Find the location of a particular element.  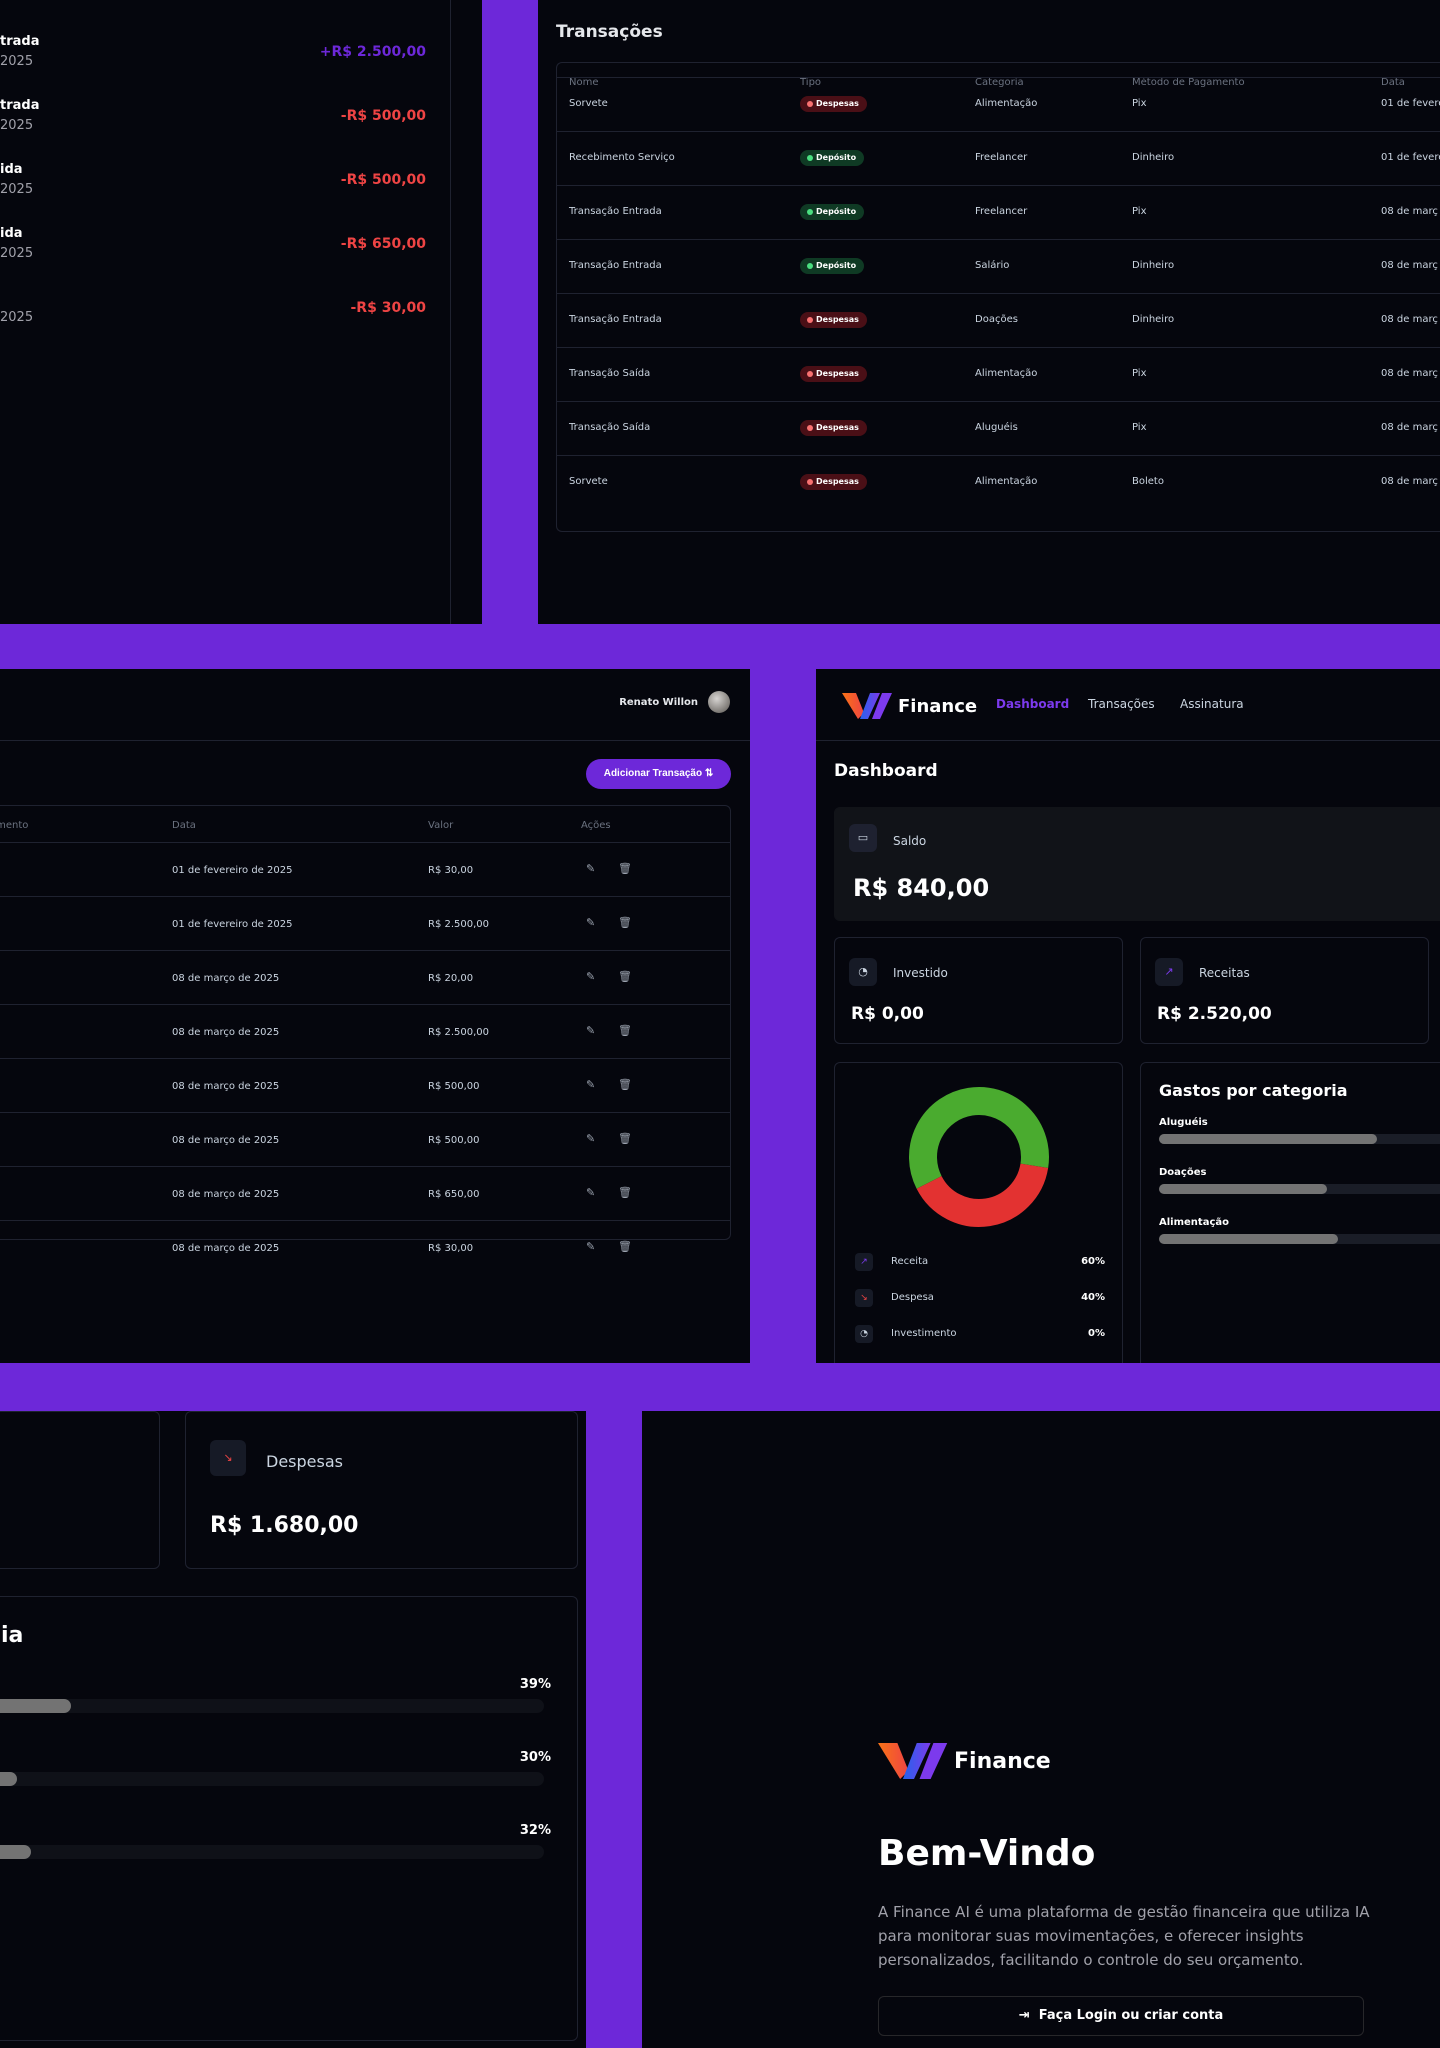

login-icon: ⇥ is located at coordinates (1024, 2015).